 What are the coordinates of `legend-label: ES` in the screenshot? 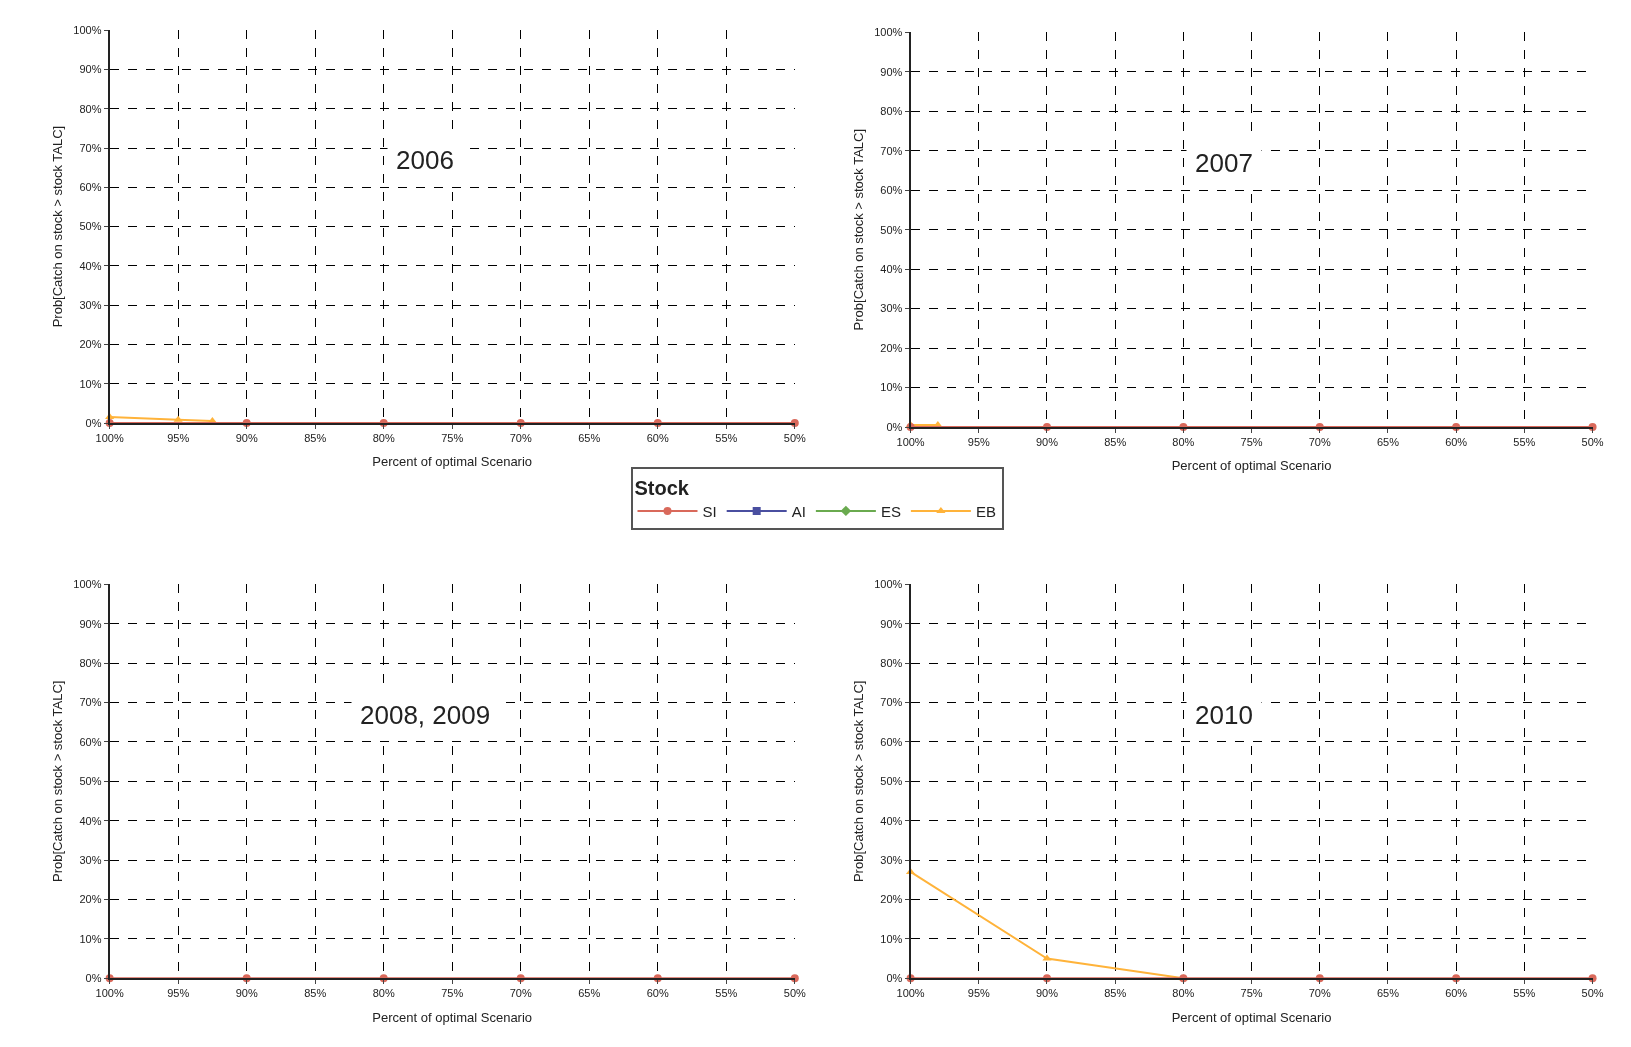 It's located at (890, 511).